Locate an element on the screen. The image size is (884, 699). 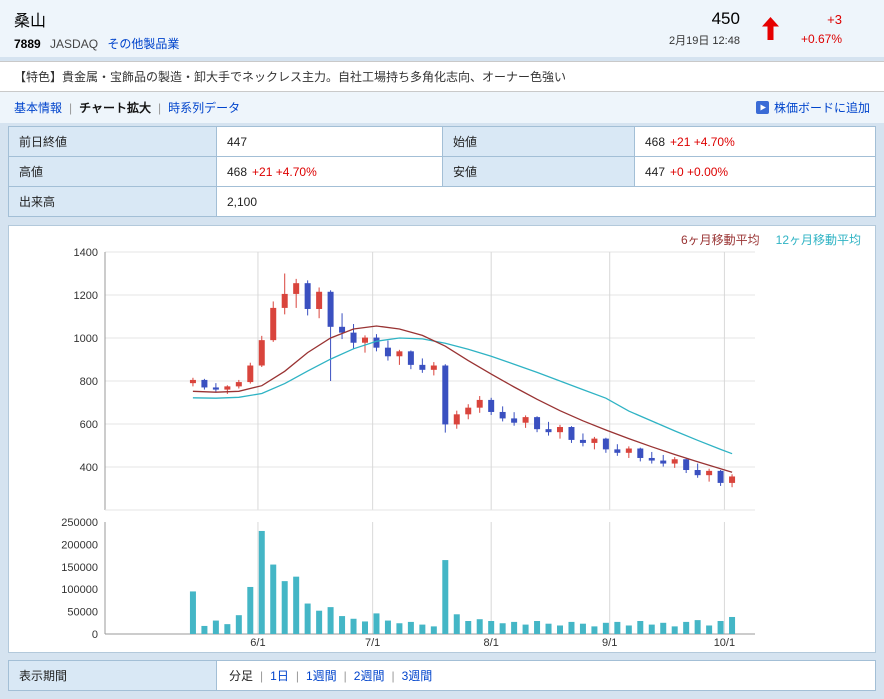
stock-code: 7889 is located at coordinates (27, 44).